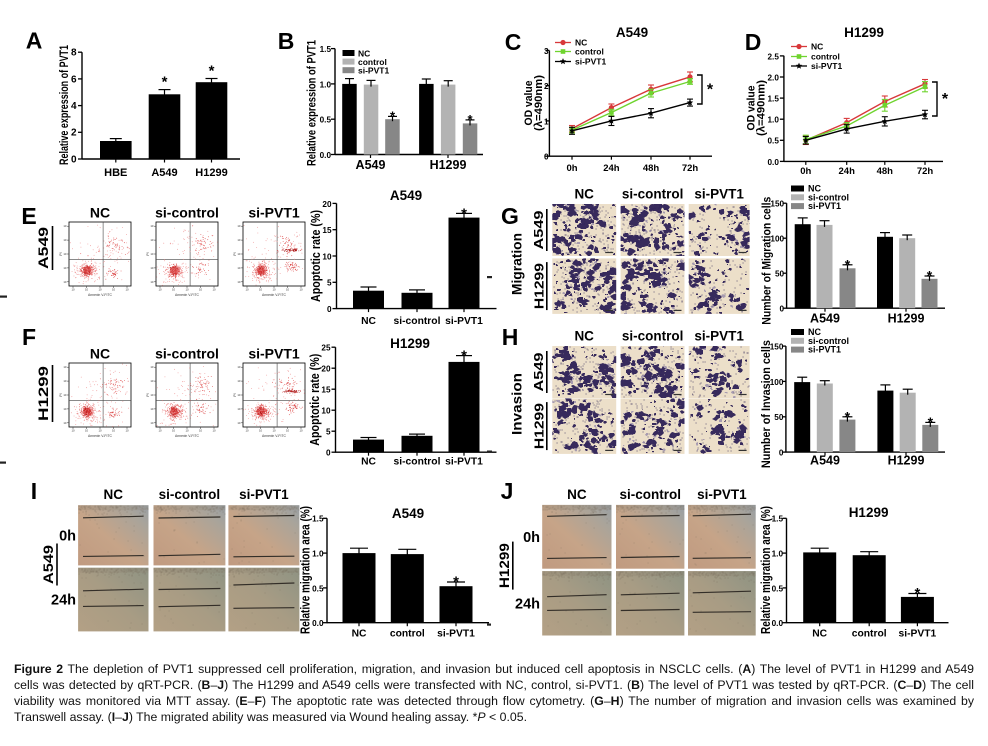  I want to click on svg-text: 100, so click(777, 239).